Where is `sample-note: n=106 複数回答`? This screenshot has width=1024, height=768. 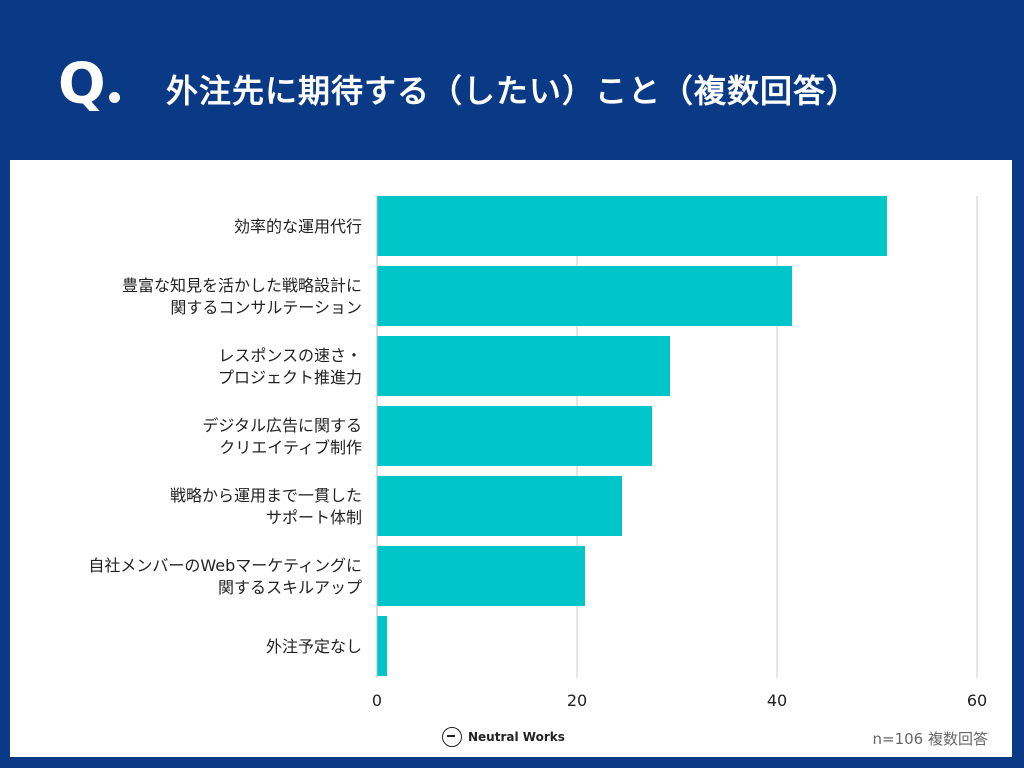
sample-note: n=106 複数回答 is located at coordinates (930, 739).